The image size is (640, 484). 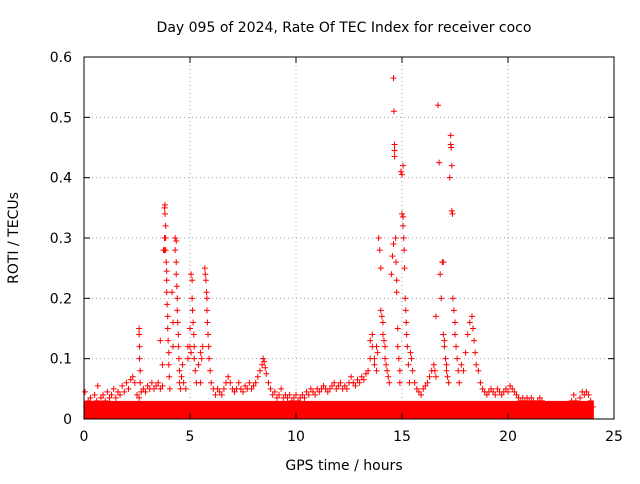 What do you see at coordinates (508, 437) in the screenshot?
I see `x-tick-label: 20` at bounding box center [508, 437].